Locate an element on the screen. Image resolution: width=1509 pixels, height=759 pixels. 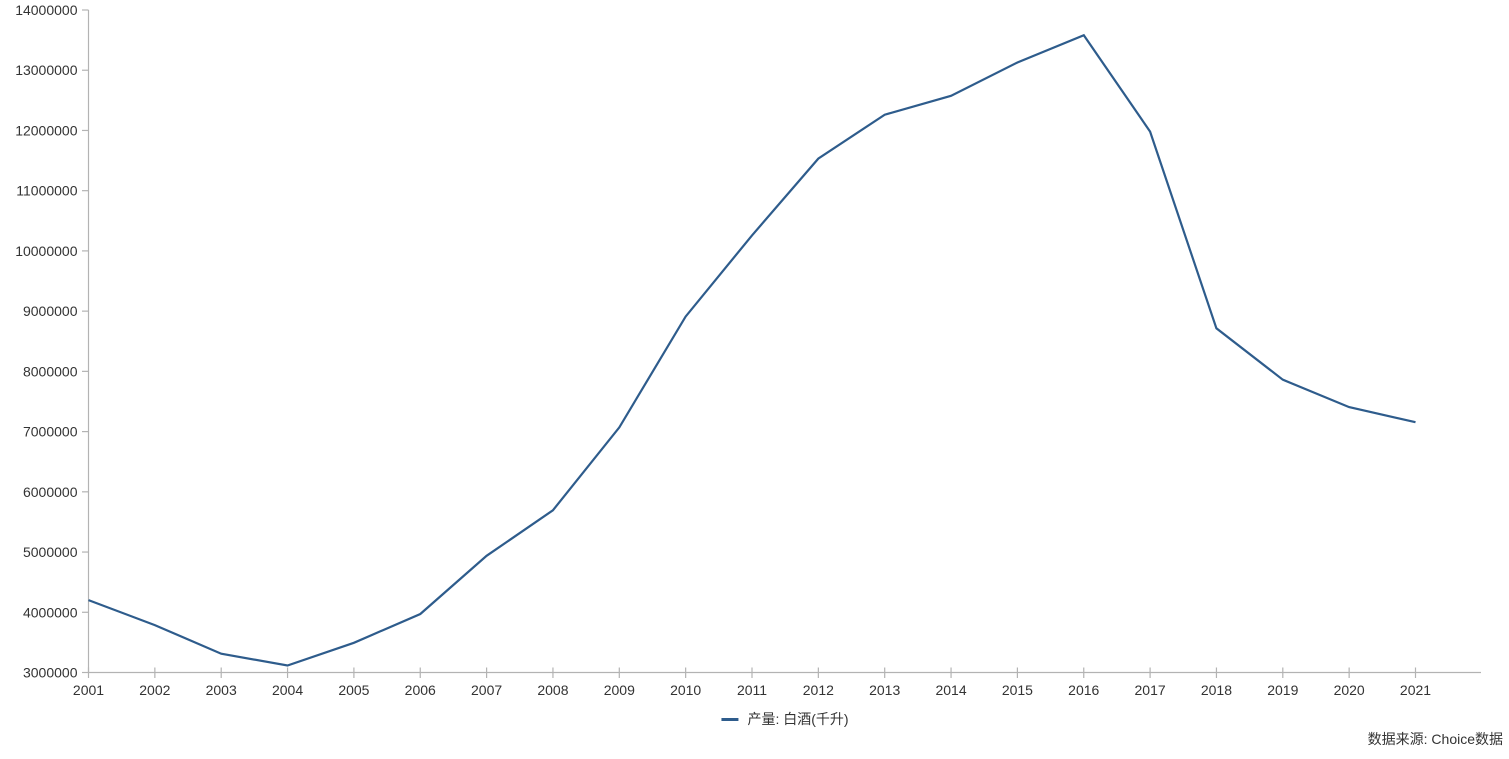
legend-line-marker is located at coordinates (730, 719).